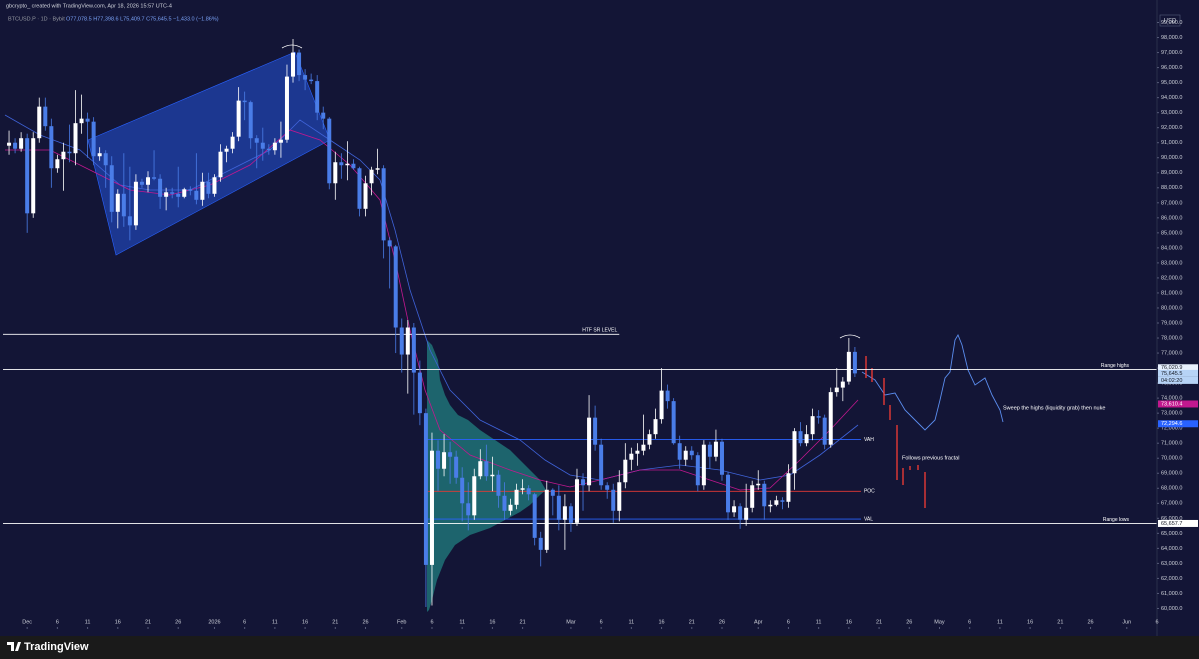 This screenshot has width=1199, height=659. Describe the element at coordinates (1178, 380) in the screenshot. I see `countdown-box` at that location.